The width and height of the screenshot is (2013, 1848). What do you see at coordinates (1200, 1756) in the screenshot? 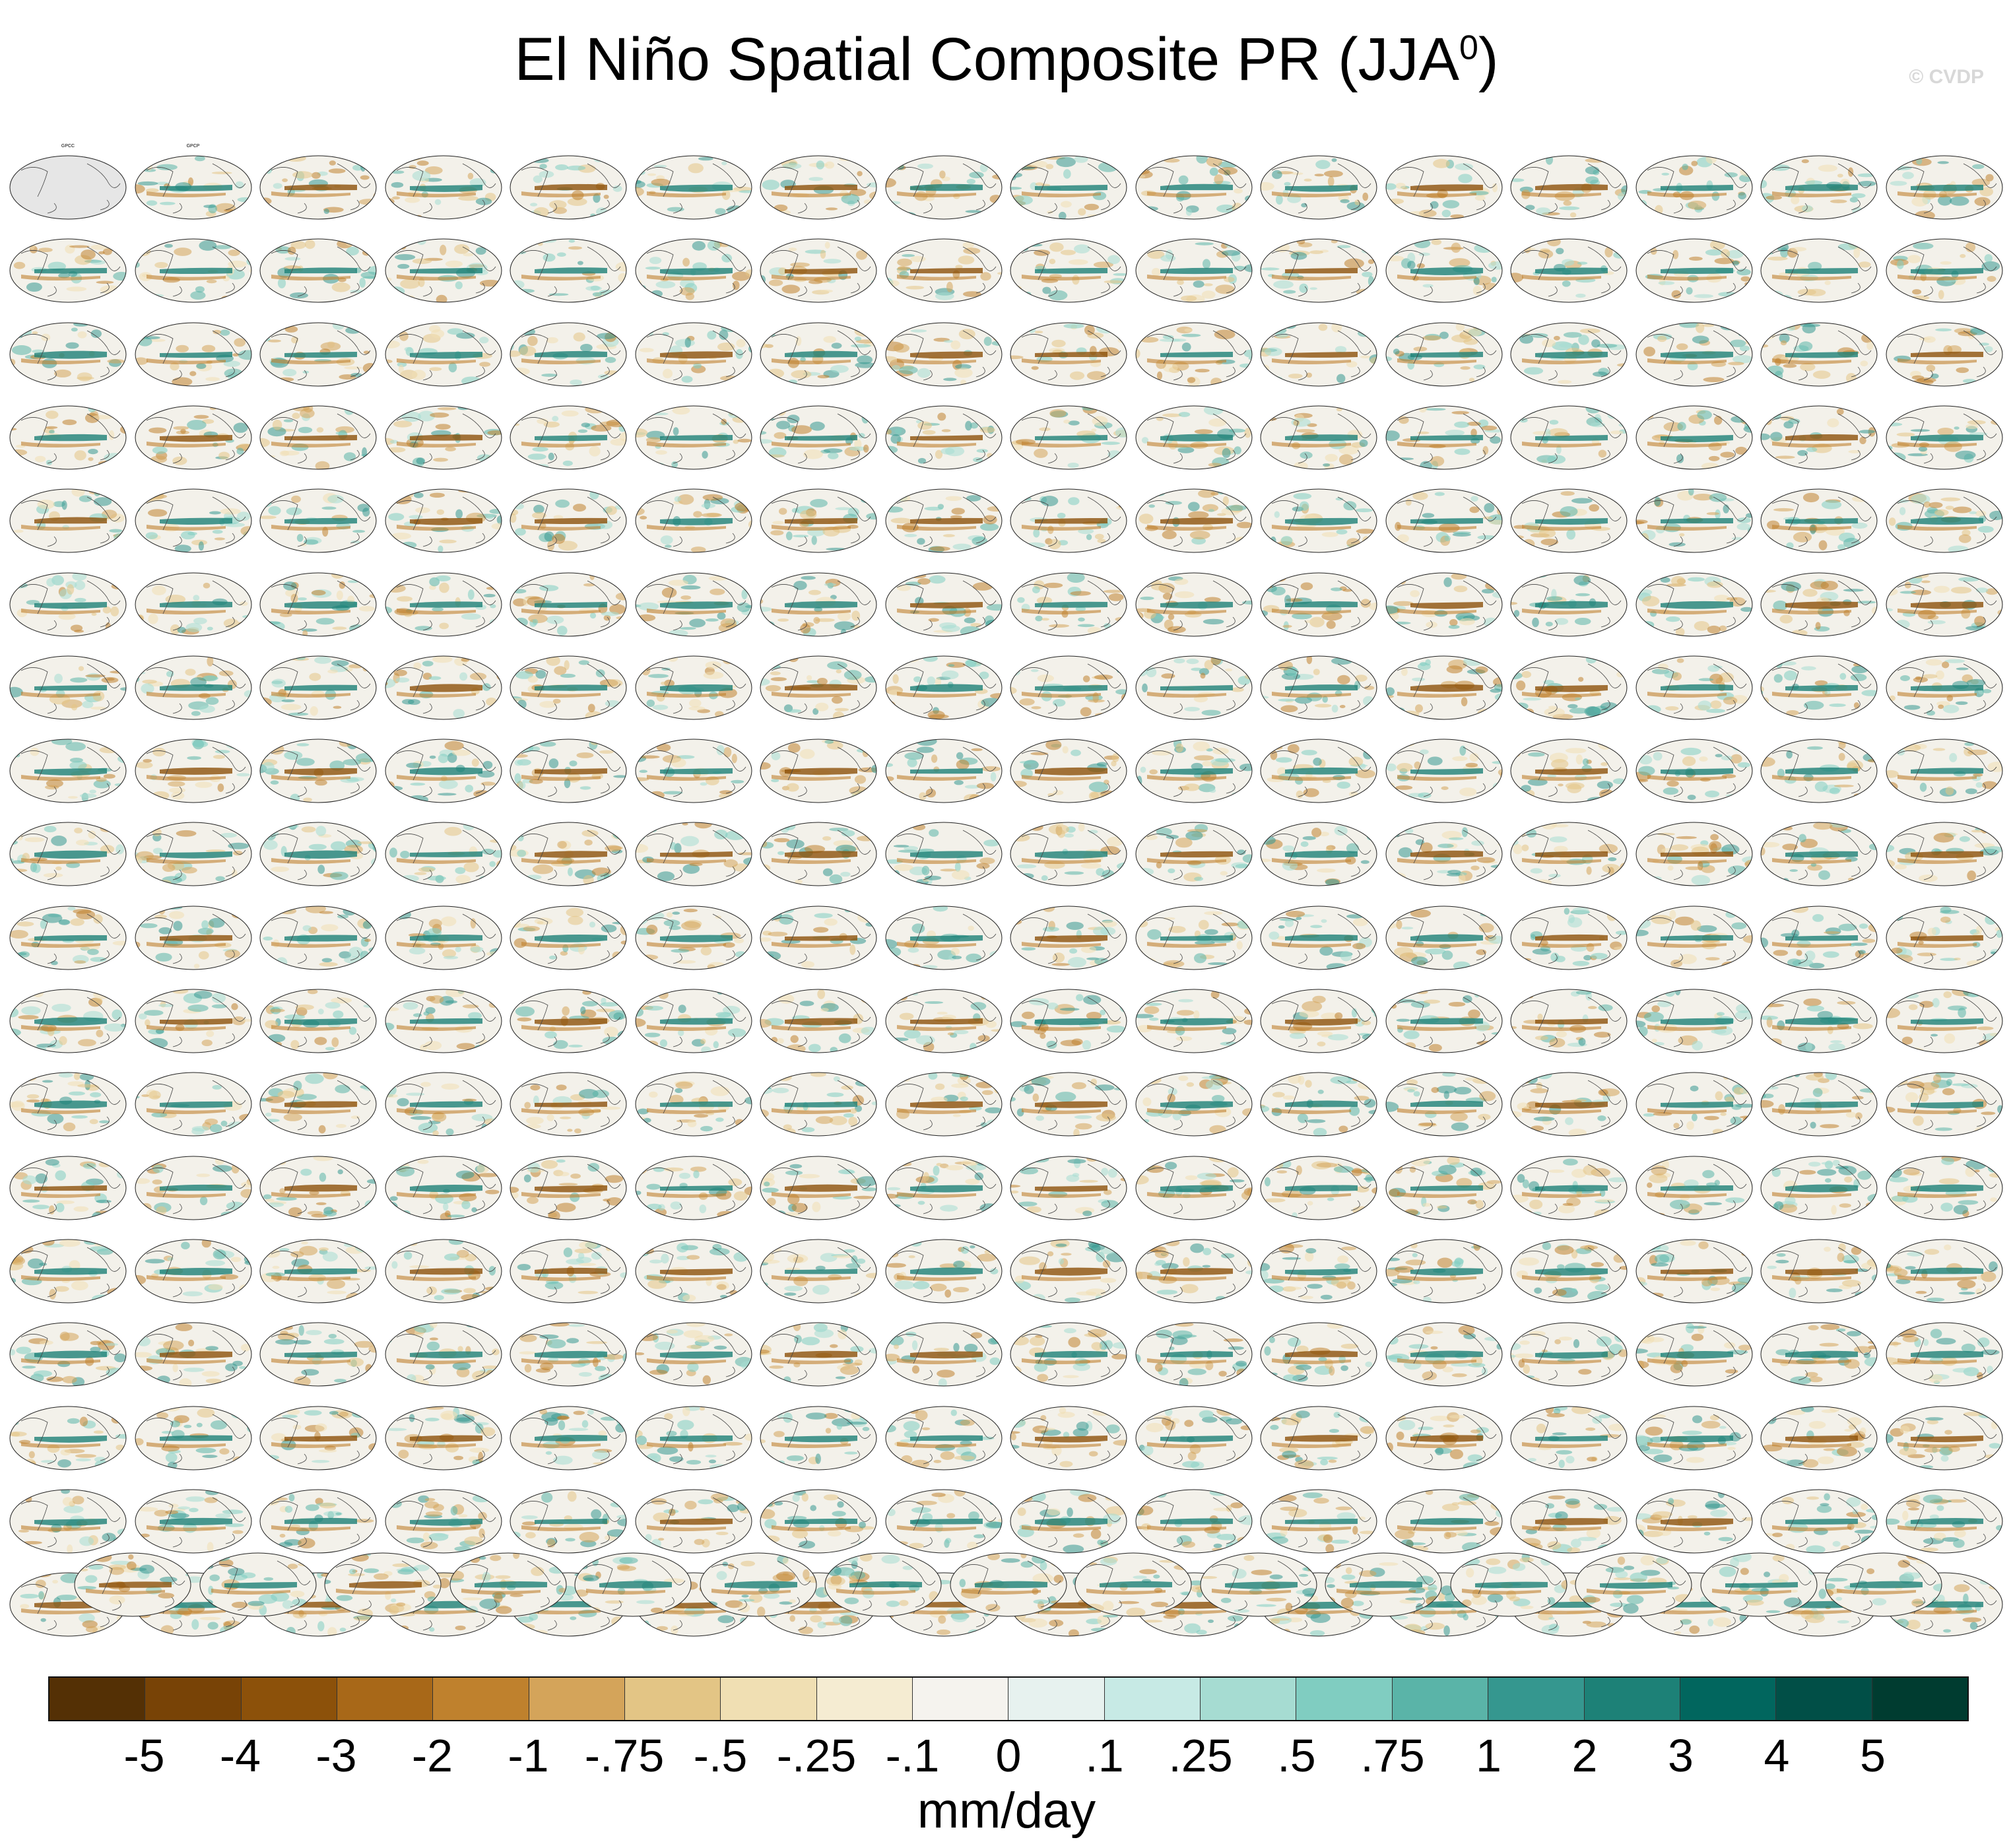
I see `colorbar-tick-label: .25` at bounding box center [1200, 1756].